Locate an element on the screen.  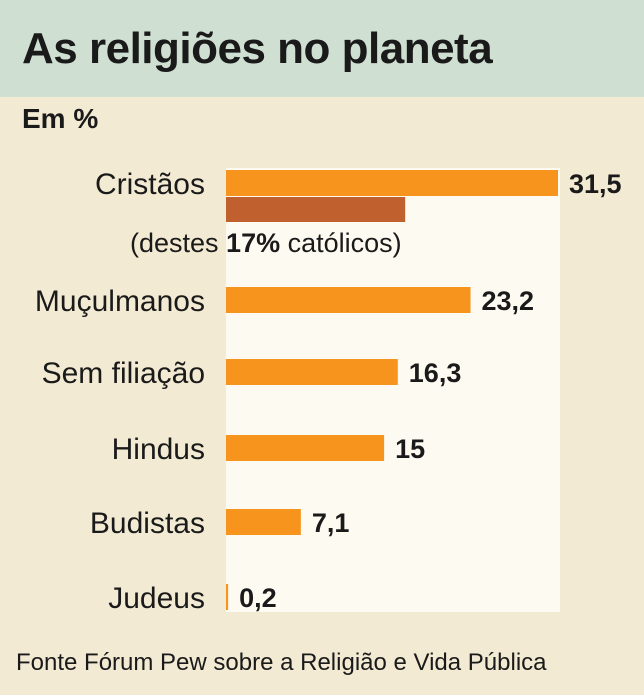
note-prefix: (destes is located at coordinates (178, 243).